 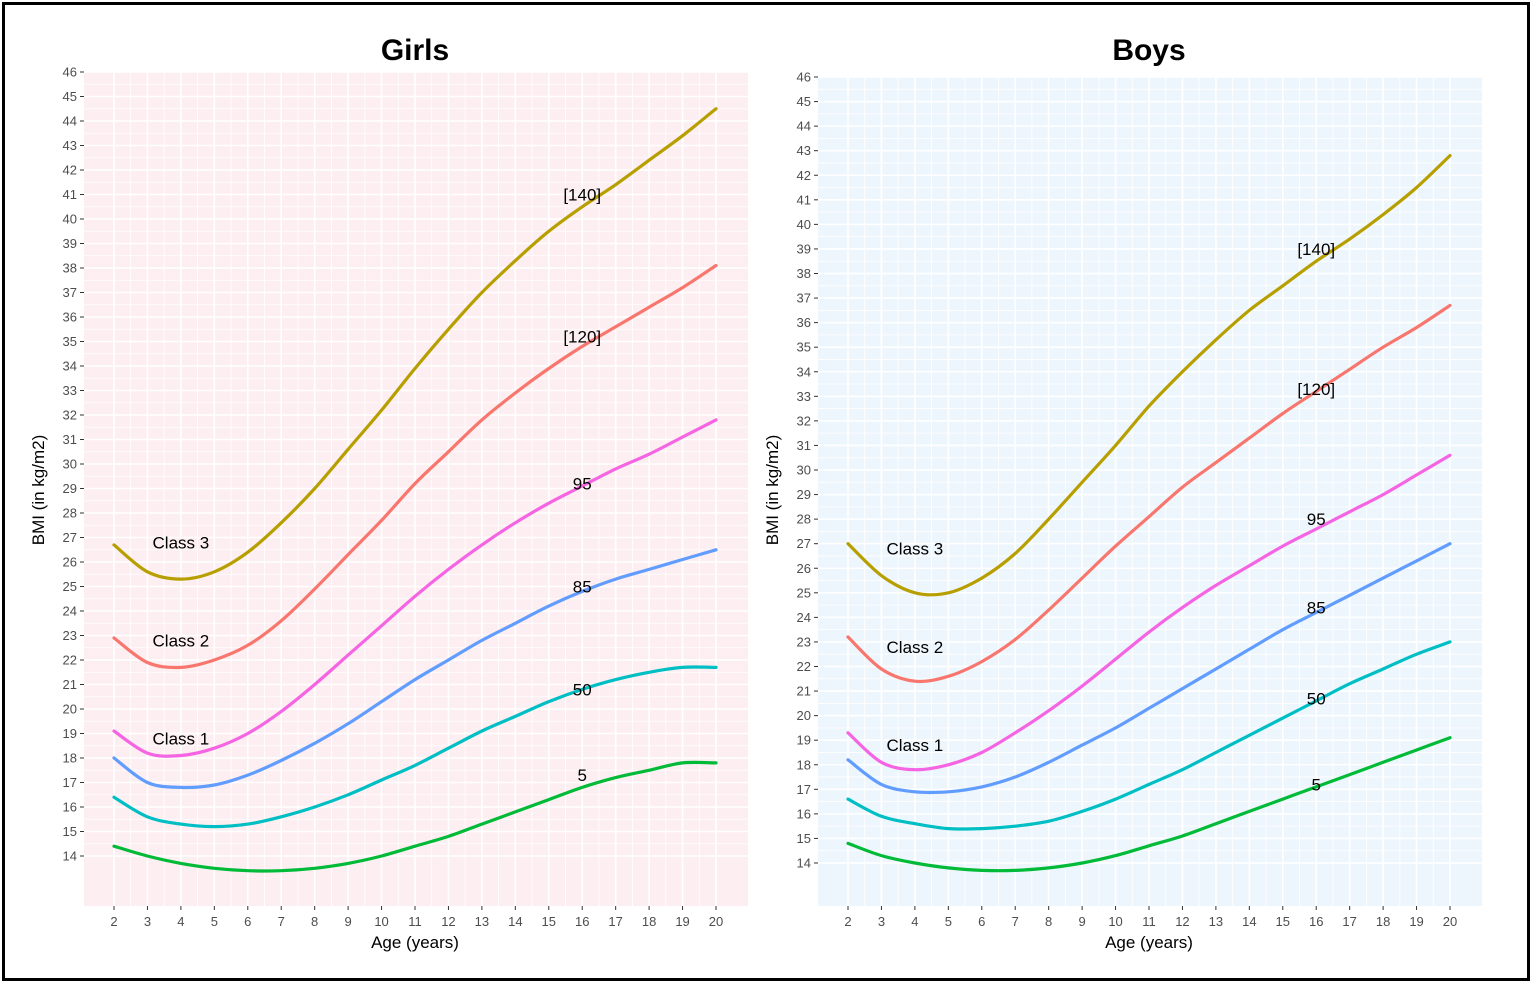 I want to click on x-tick-label: 19, so click(x=682, y=921).